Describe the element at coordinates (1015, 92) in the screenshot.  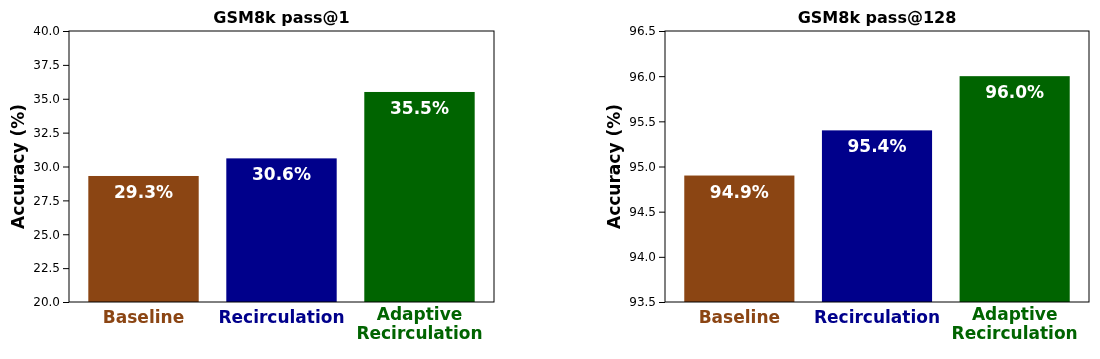
I see `data-label: 96.0%` at that location.